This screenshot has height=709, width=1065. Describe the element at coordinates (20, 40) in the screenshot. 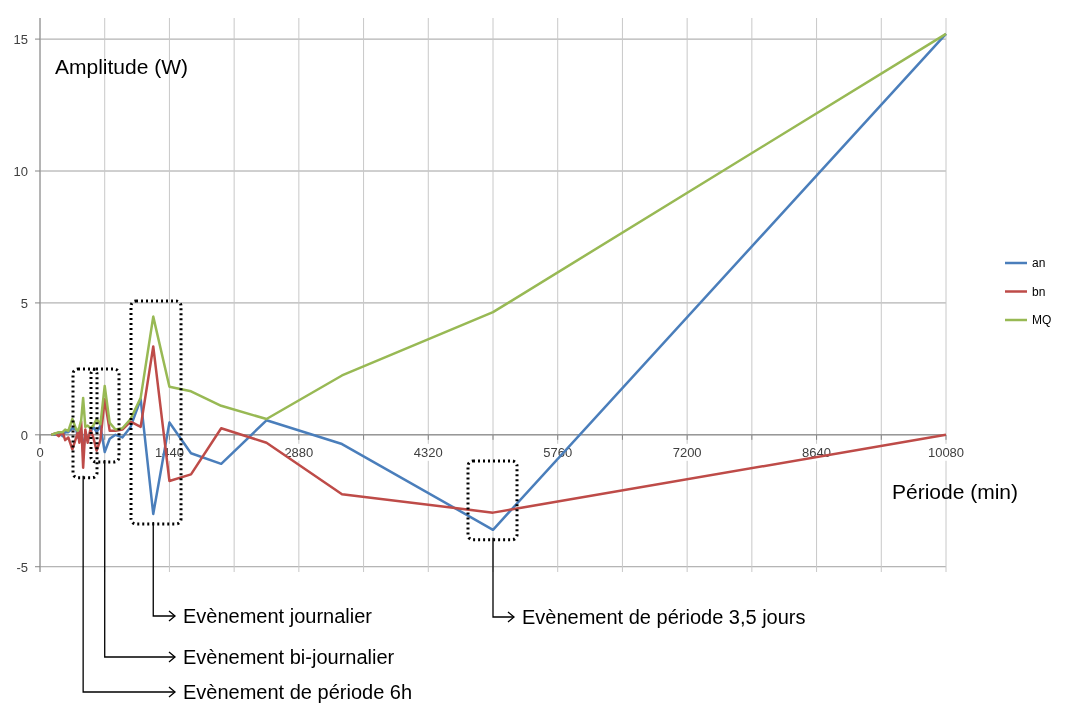

I see `y-tick-label: 15` at that location.